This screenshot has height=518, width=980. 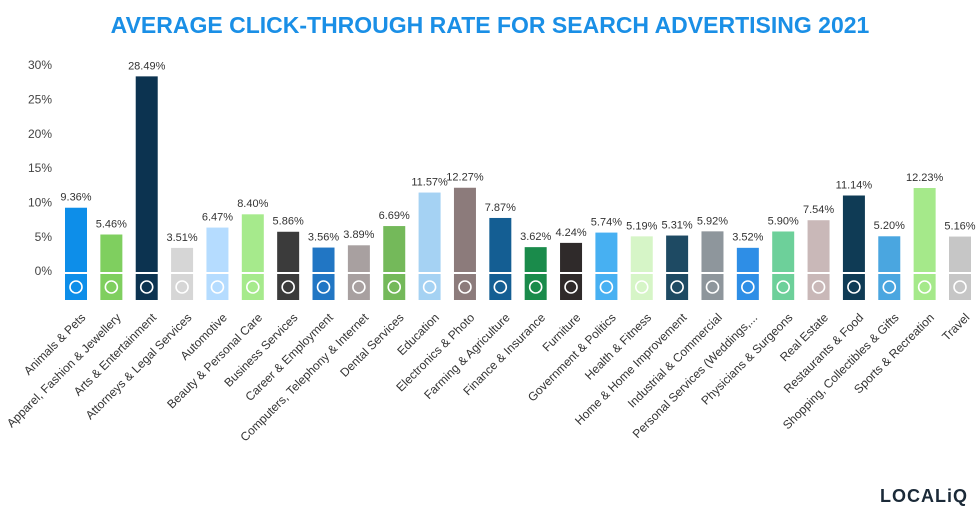 I want to click on value-label: 5.19%, so click(x=641, y=226).